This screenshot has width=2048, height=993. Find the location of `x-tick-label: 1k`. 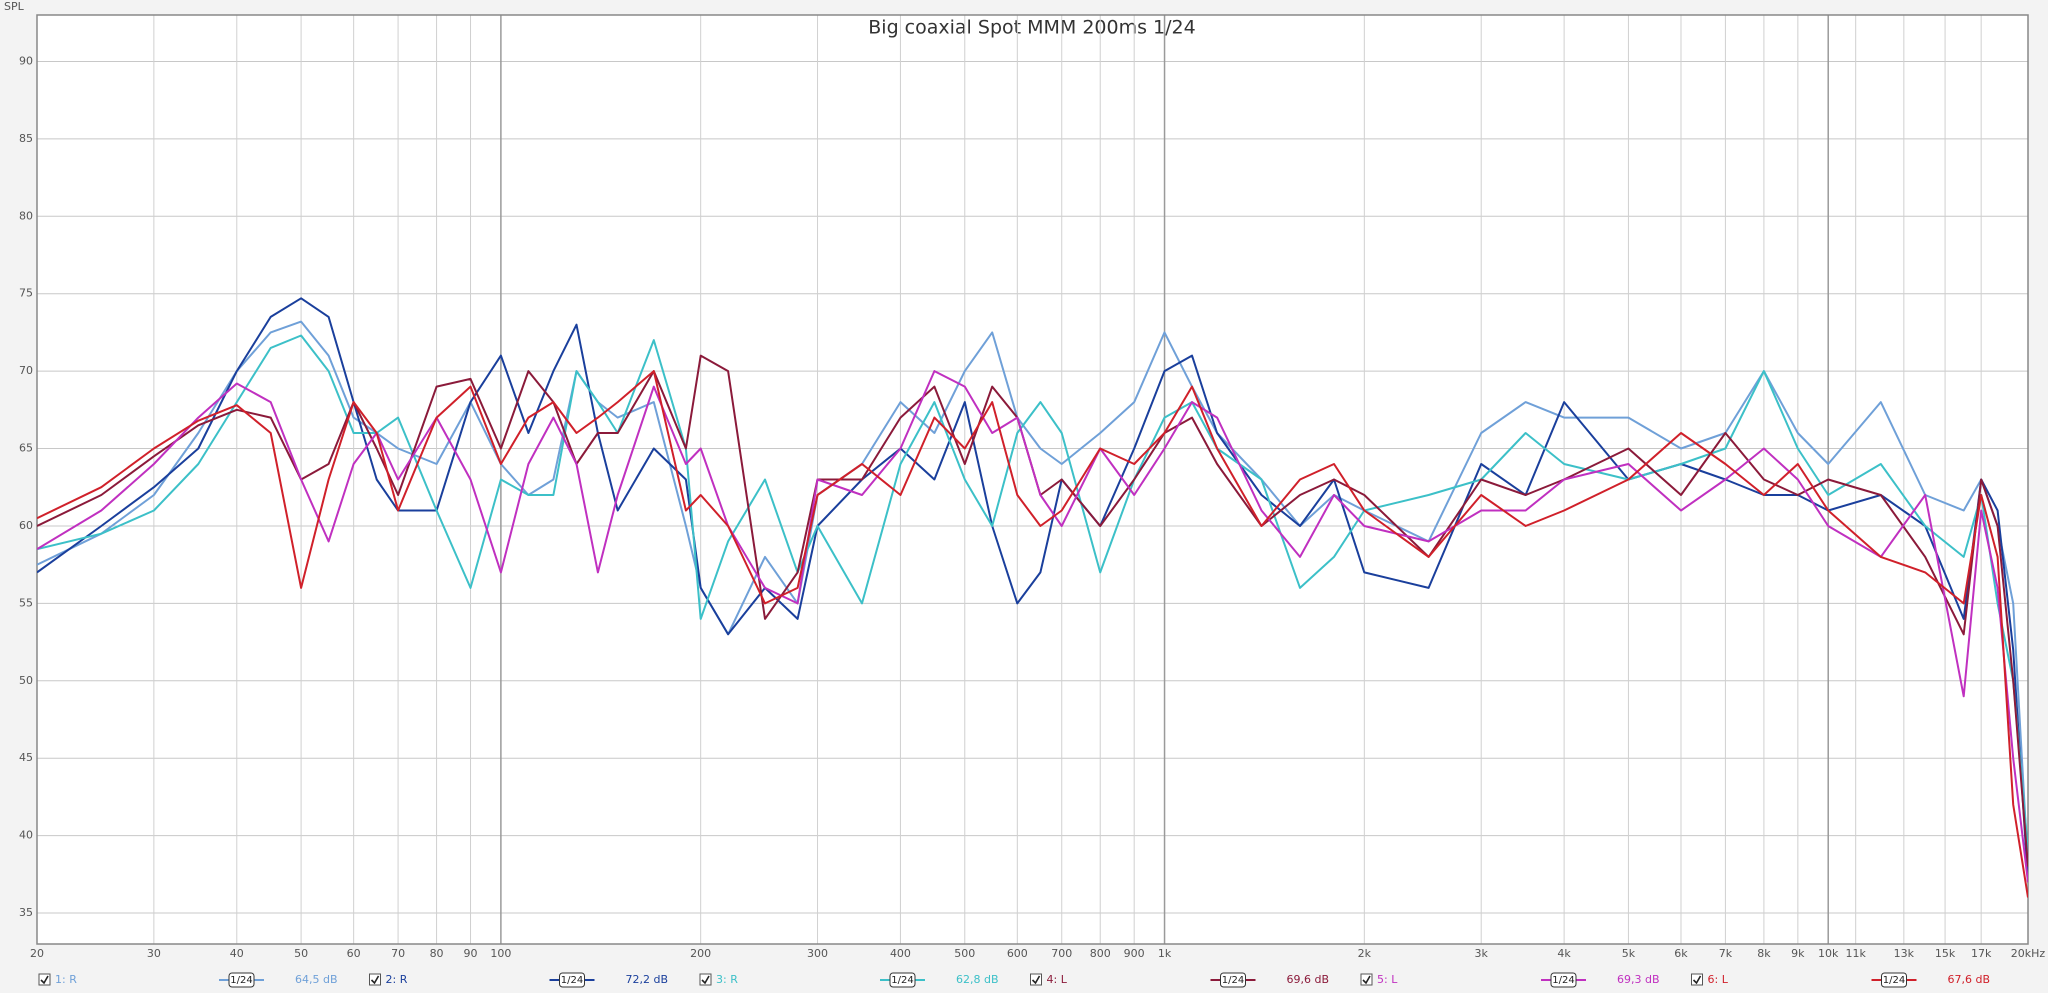

x-tick-label: 1k is located at coordinates (1165, 953).